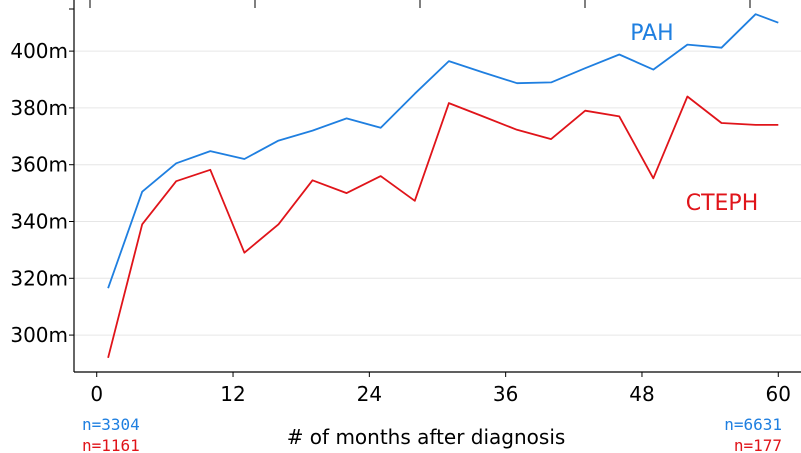  I want to click on series-label-pah: PAH, so click(651, 33).